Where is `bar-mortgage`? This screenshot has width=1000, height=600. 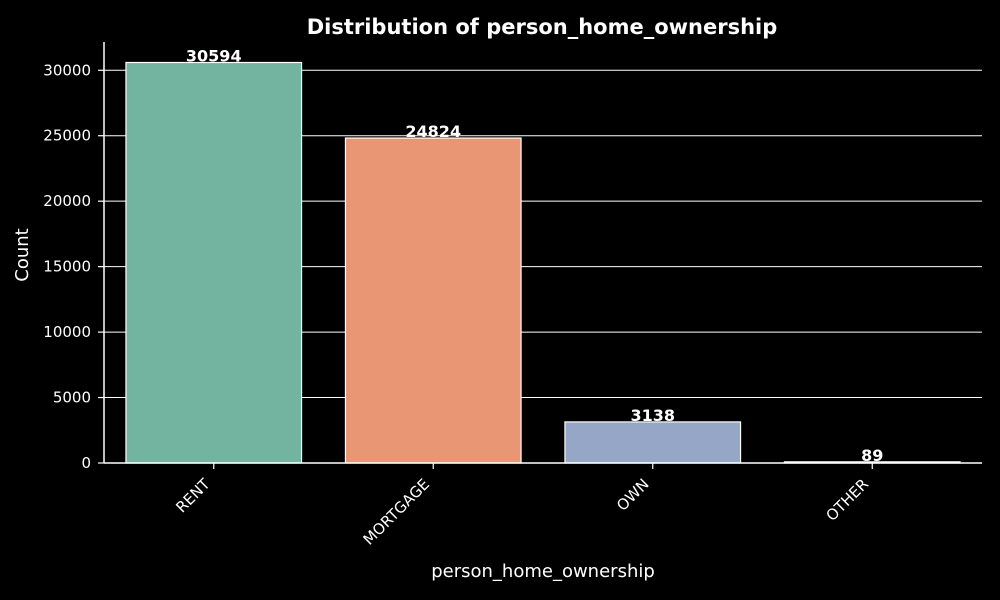
bar-mortgage is located at coordinates (433, 300).